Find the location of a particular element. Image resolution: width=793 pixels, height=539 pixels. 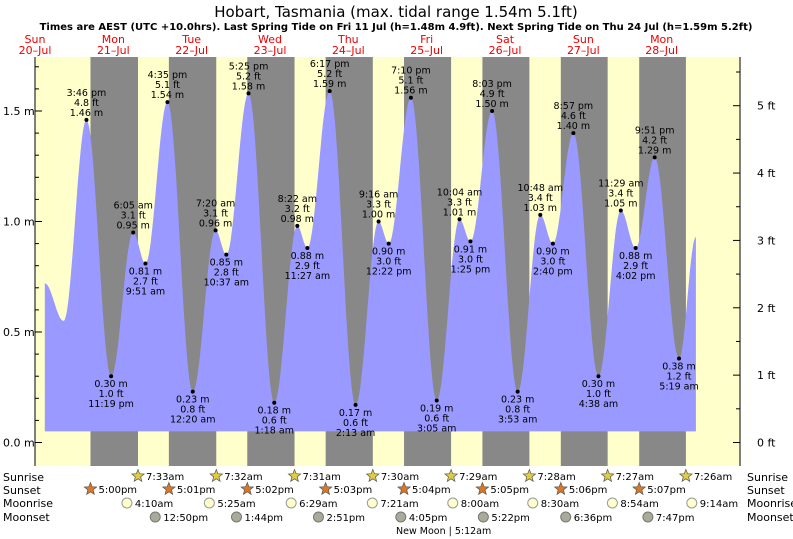

tide-label: 3:46 pm is located at coordinates (87, 93).